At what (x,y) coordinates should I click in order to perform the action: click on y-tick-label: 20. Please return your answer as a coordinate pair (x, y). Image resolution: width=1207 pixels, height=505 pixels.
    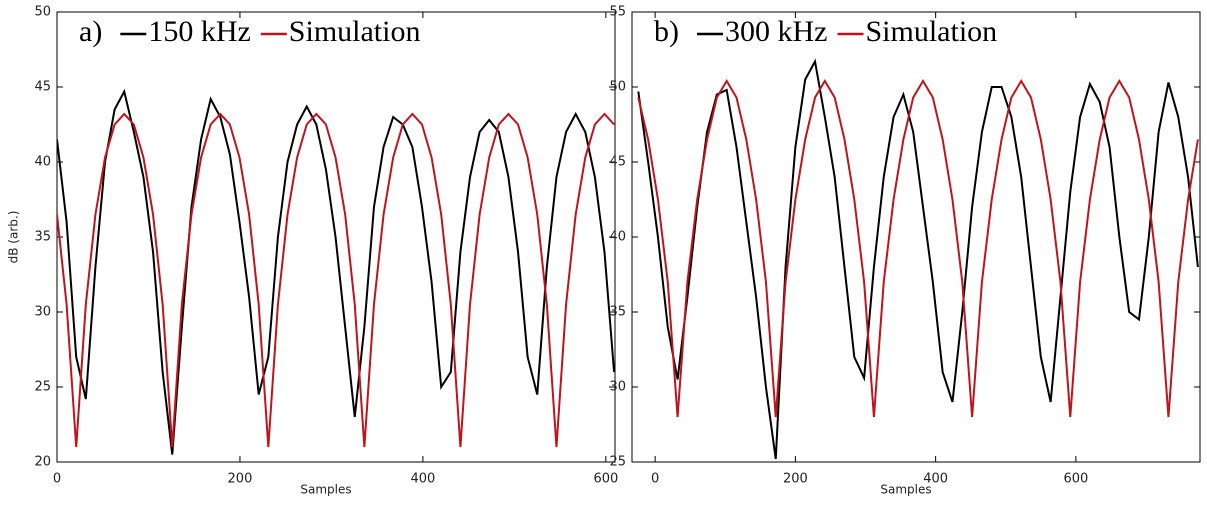
    Looking at the image, I should click on (42, 462).